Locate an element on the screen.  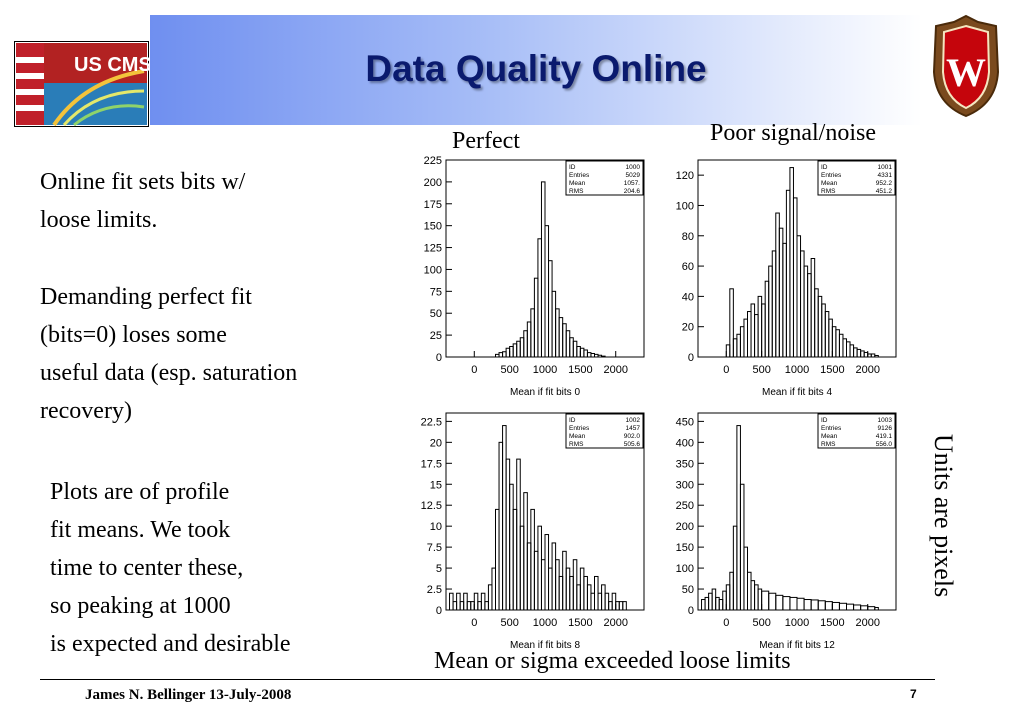
text-block-1: Online fit sets bits w/ loose limits. is located at coordinates (142, 201).